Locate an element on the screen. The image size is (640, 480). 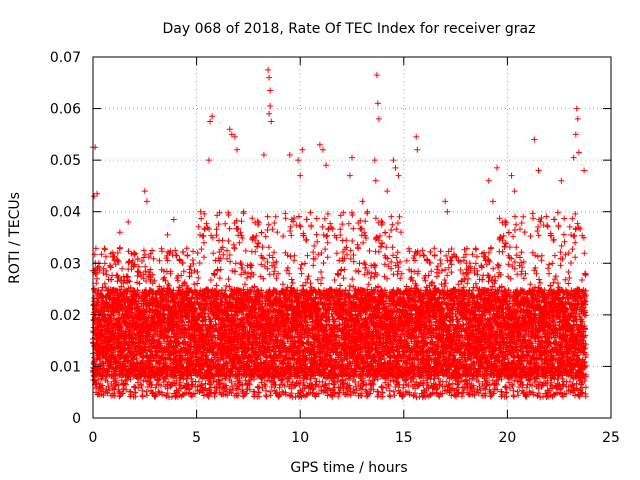
y-tick-label: 0 is located at coordinates (76, 419).